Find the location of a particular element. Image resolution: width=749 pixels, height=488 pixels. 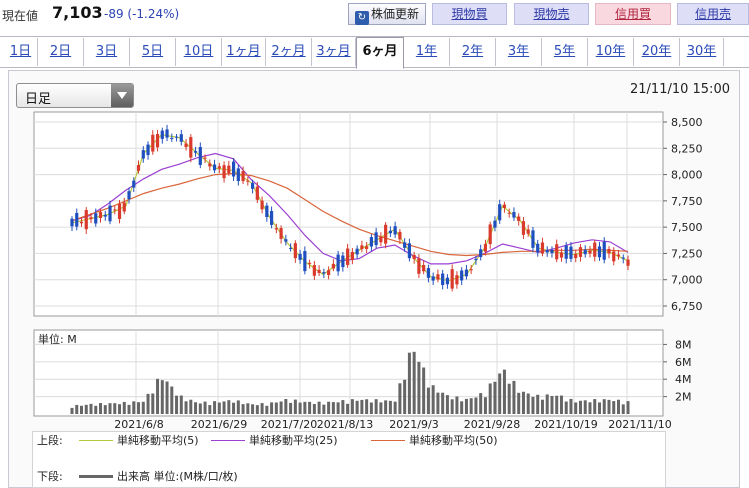

tab-period-3: 3日 is located at coordinates (107, 52).